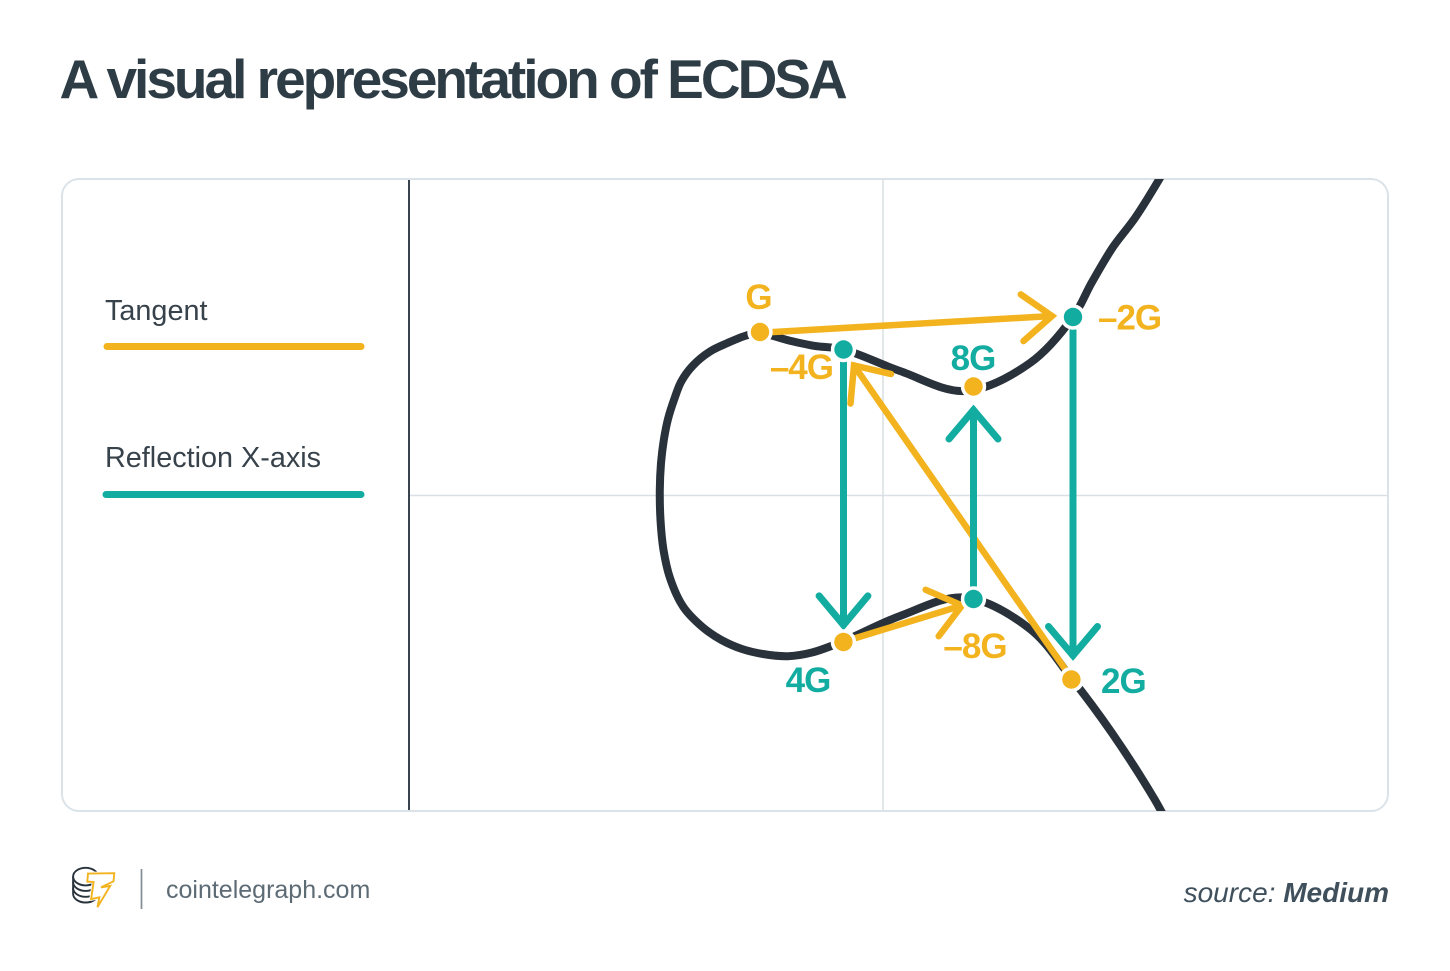  Describe the element at coordinates (156, 311) in the screenshot. I see `svg-text: Tangent` at that location.